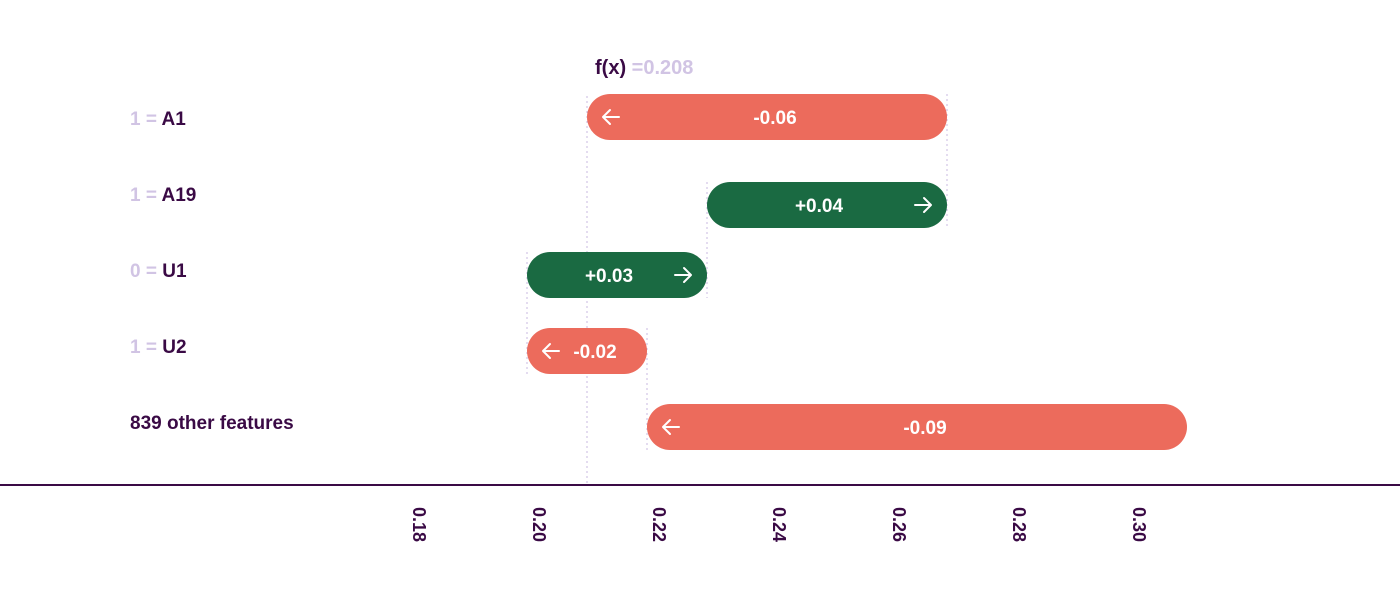 This screenshot has height=598, width=1400. Describe the element at coordinates (594, 352) in the screenshot. I see `contribution-value-label: -0.02` at that location.